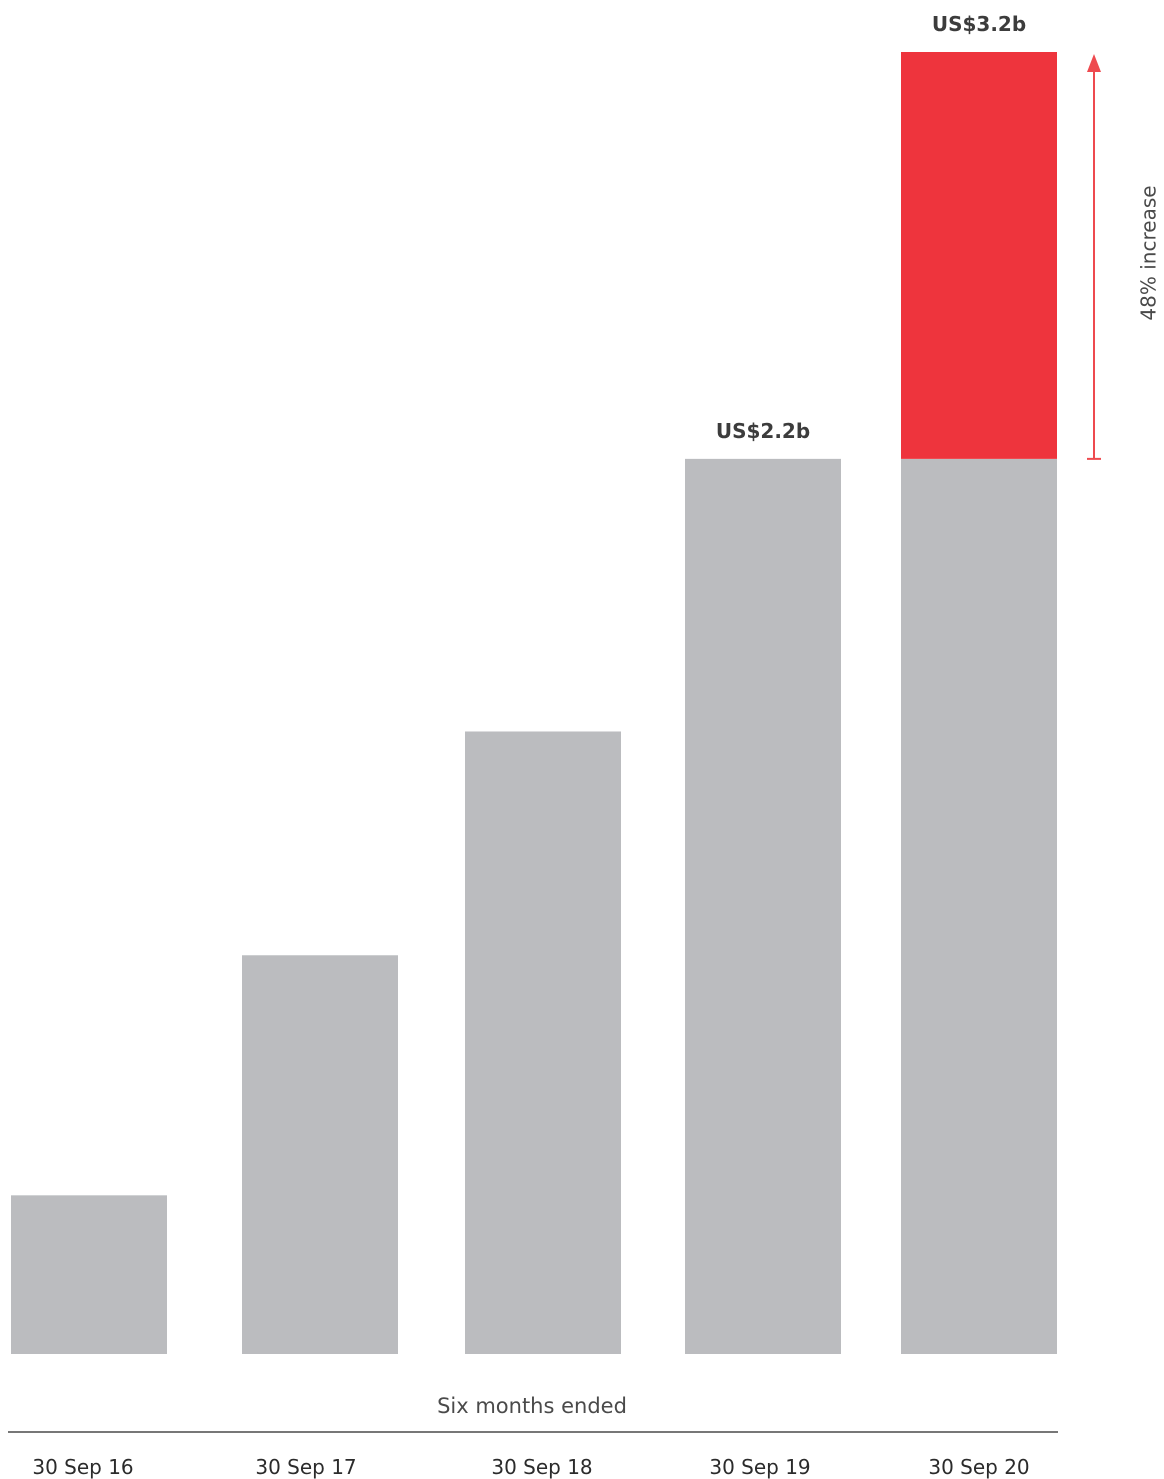 This screenshot has height=1479, width=1164. I want to click on increase-arrow-head, so click(1094, 63).